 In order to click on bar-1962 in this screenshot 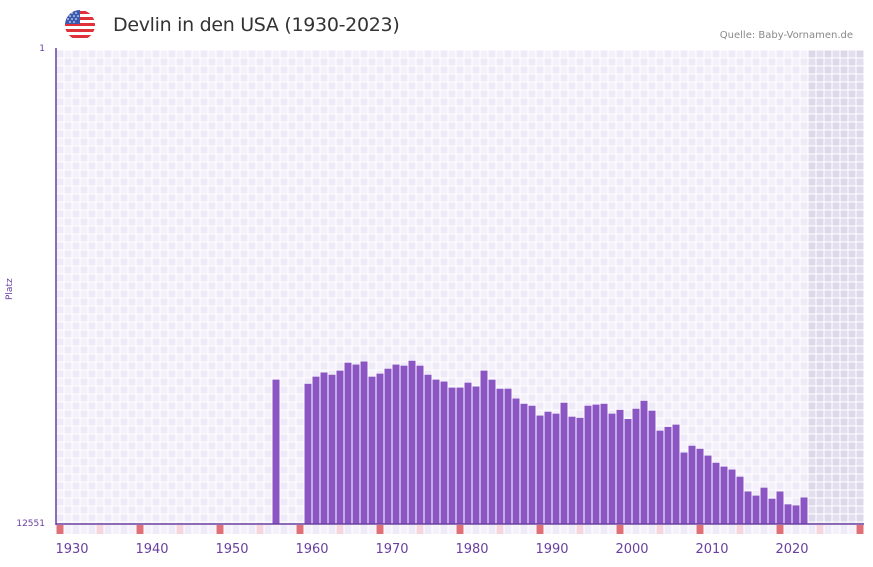, I will do `click(332, 449)`.